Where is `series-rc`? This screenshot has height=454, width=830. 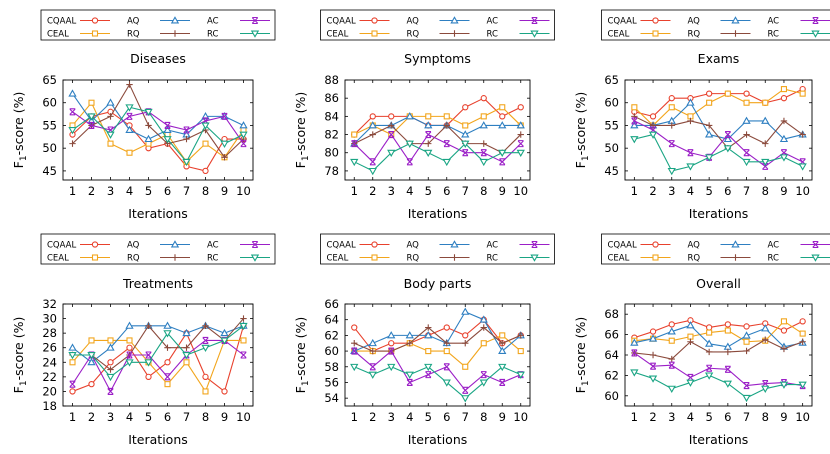 series-rc is located at coordinates (158, 352).